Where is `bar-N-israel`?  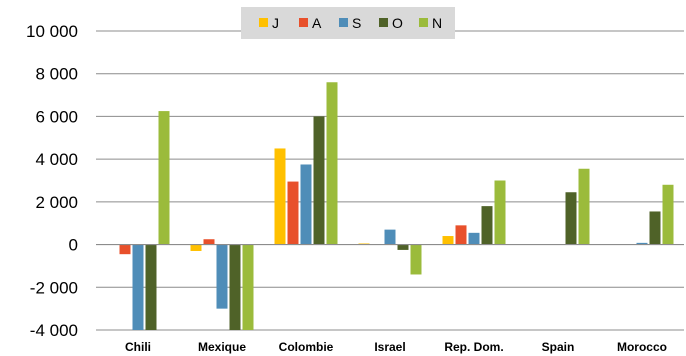 bar-N-israel is located at coordinates (416, 259).